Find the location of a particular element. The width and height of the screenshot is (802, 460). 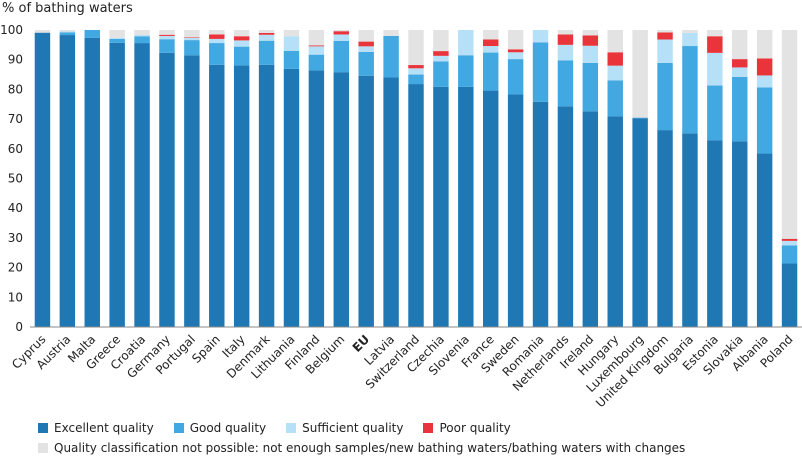

bar-poor-poland is located at coordinates (789, 239).